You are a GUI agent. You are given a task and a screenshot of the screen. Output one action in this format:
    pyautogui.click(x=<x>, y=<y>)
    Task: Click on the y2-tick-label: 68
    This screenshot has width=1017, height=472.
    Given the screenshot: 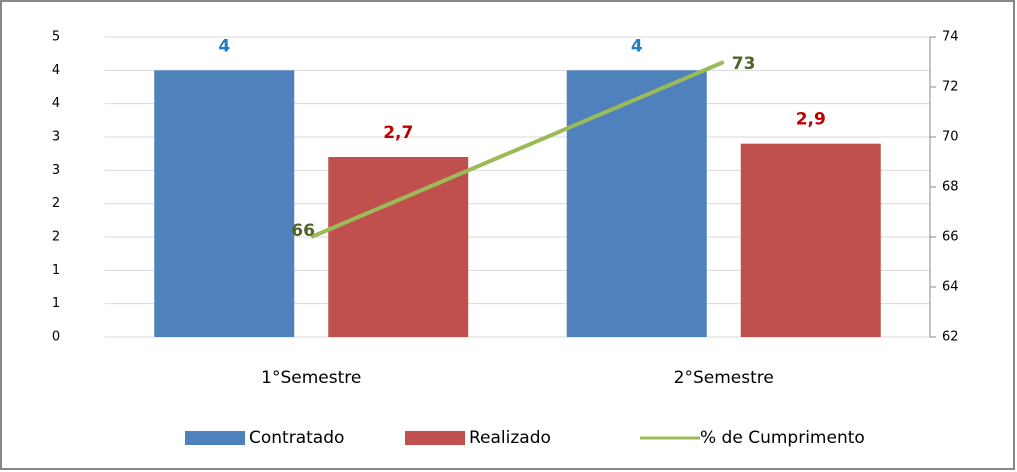 What is the action you would take?
    pyautogui.click(x=950, y=187)
    